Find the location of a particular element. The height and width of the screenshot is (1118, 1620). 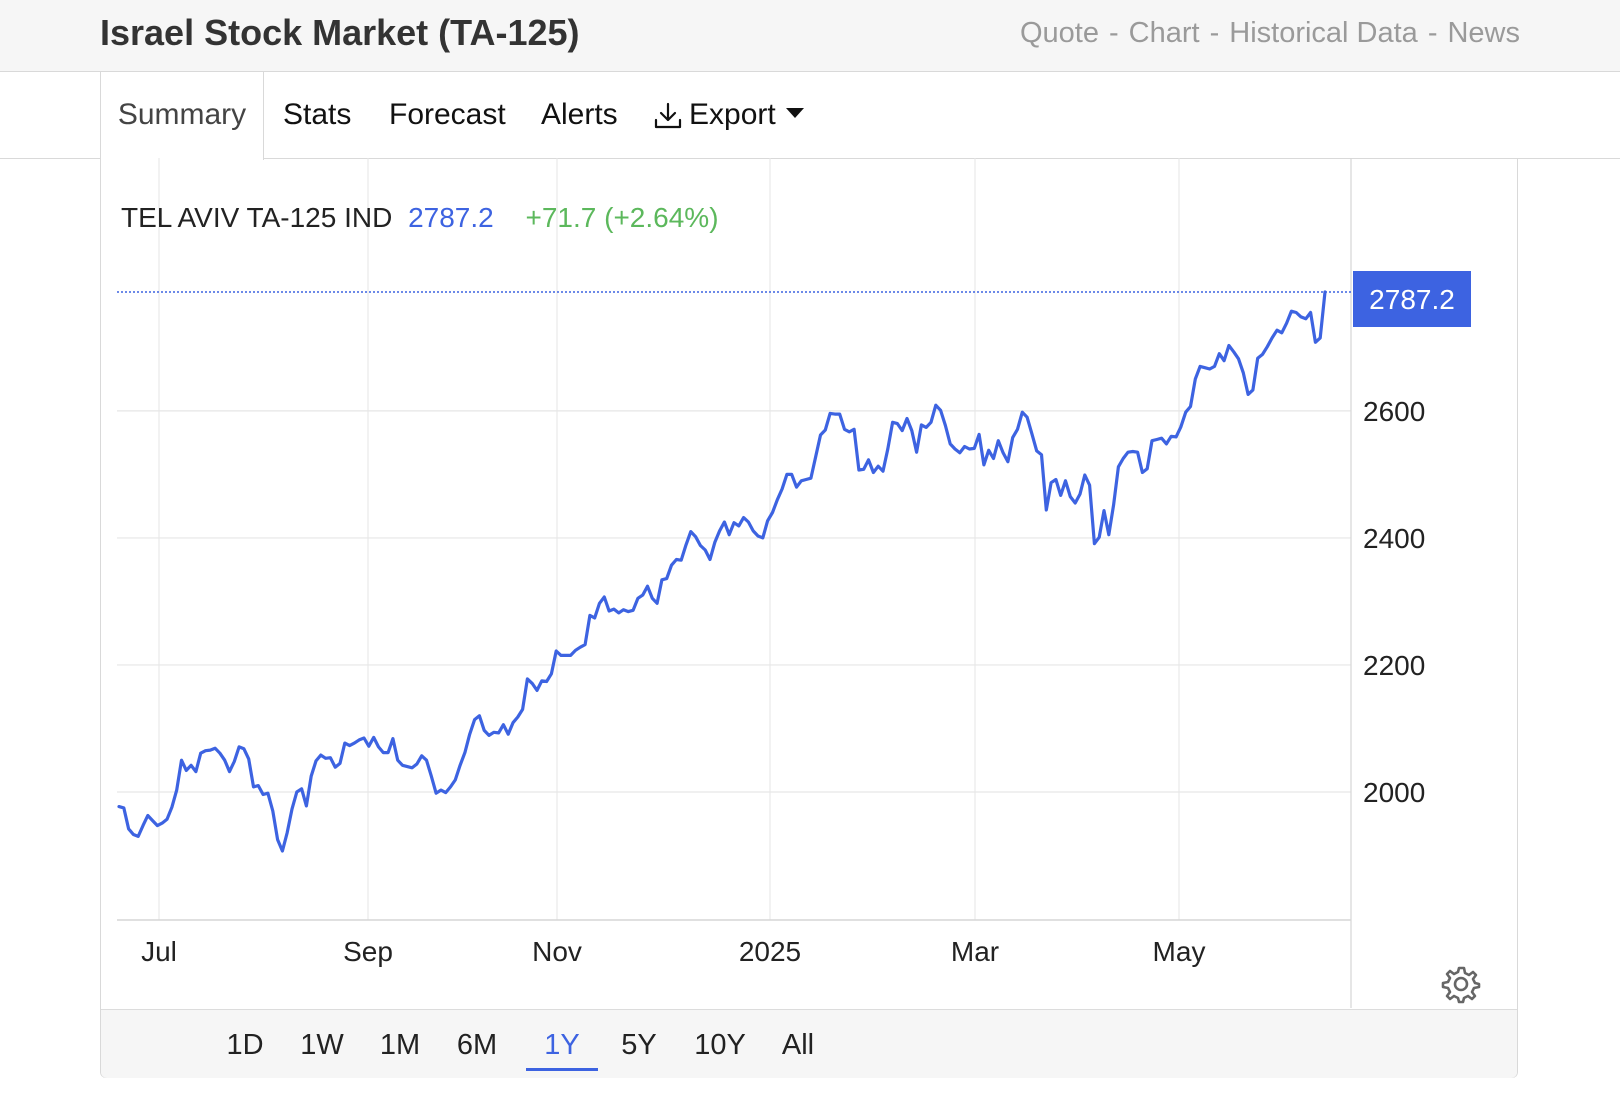

tab-summary: Summary is located at coordinates (182, 116).